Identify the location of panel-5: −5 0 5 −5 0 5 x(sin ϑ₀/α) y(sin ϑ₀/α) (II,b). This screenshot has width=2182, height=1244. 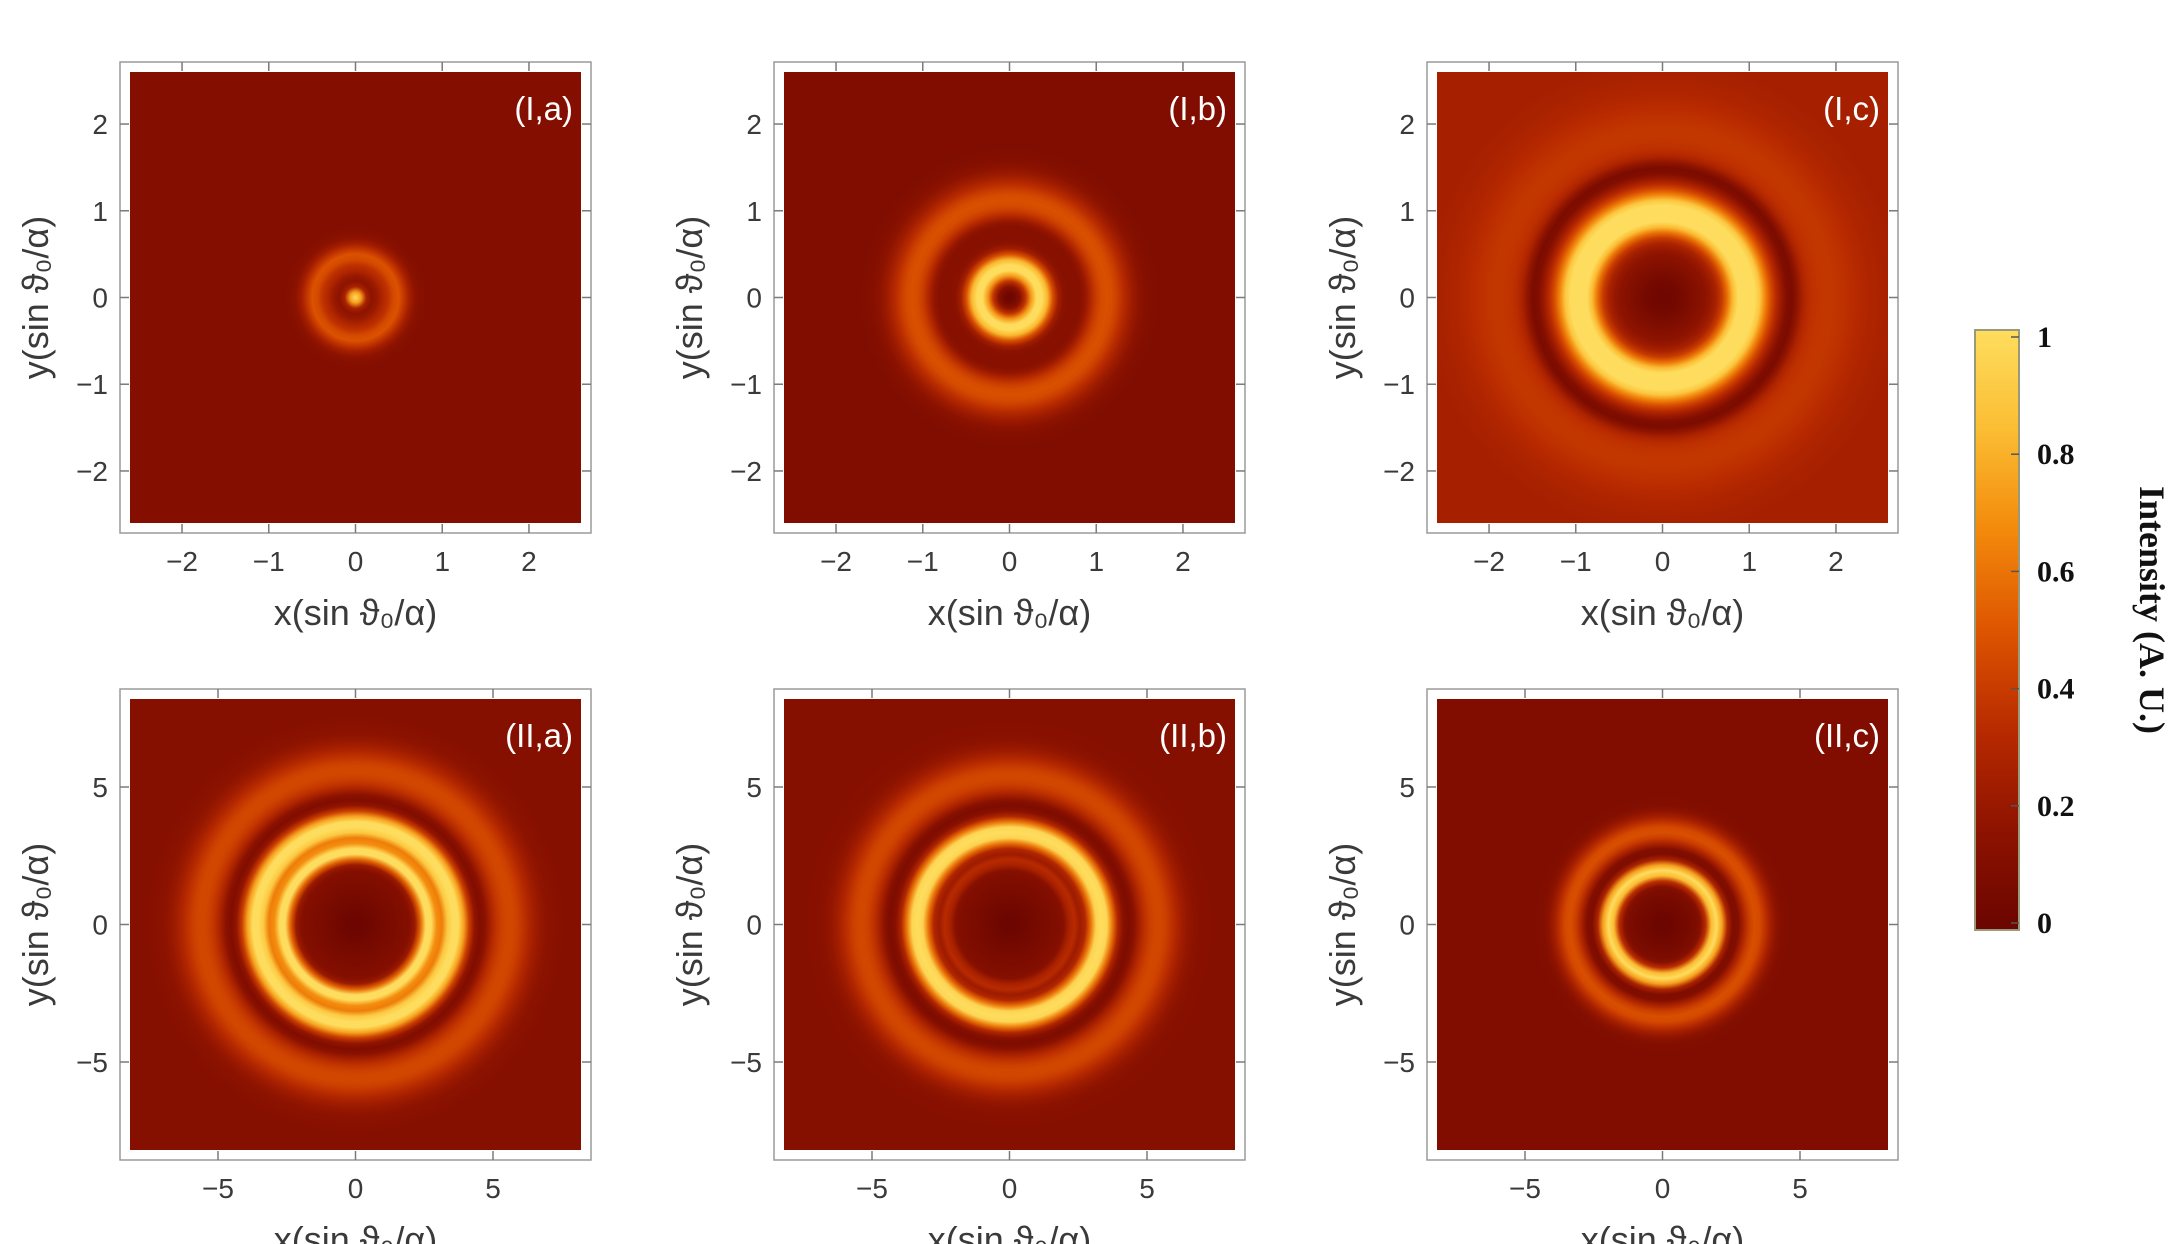
(957, 966).